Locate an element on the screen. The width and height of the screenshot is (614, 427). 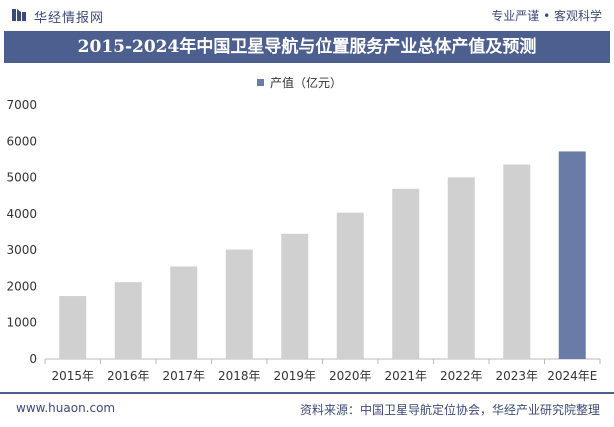
footer-source: 资料来源：中国卫星导航定位协会，华经产业研究院整理 is located at coordinates (449, 410).